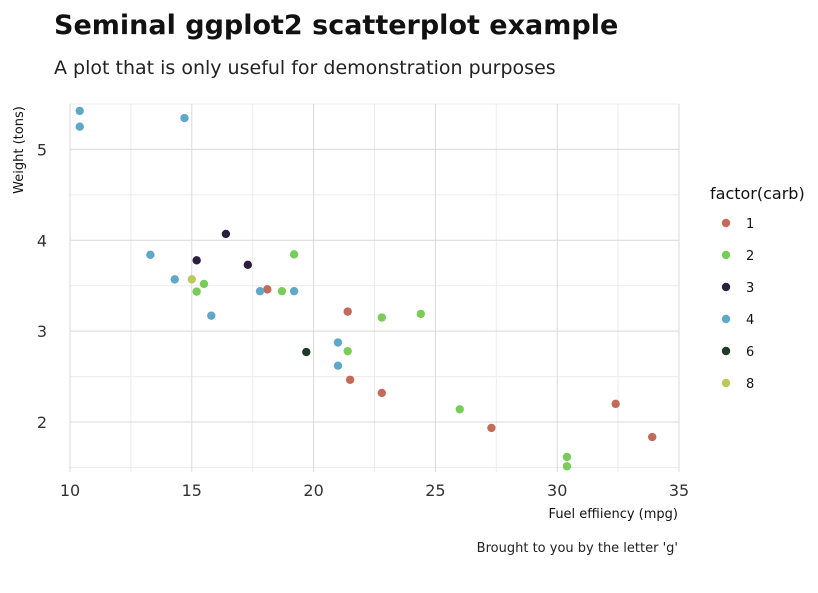  Describe the element at coordinates (42, 240) in the screenshot. I see `y-tick-label: 4` at that location.